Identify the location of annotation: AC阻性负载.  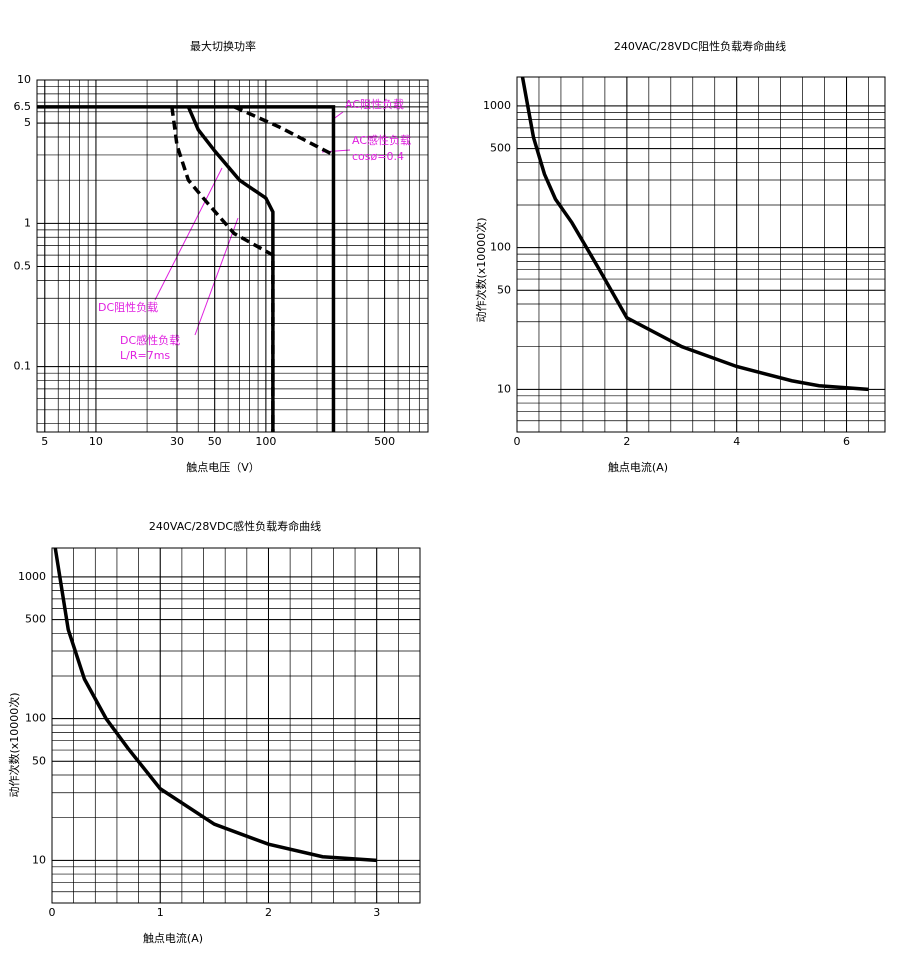
(374, 104).